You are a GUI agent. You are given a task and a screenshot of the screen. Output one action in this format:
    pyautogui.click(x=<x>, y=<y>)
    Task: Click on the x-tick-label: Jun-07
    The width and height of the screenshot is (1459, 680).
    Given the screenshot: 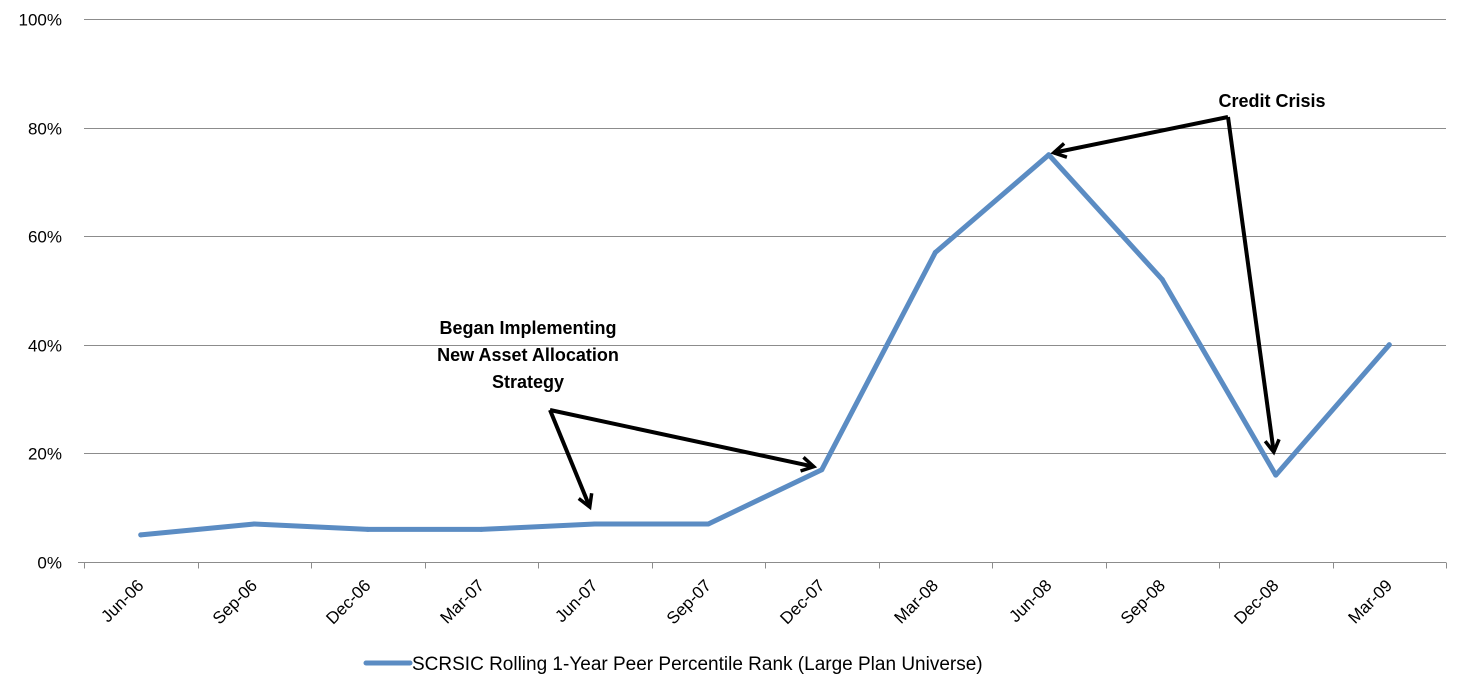 What is the action you would take?
    pyautogui.click(x=576, y=601)
    